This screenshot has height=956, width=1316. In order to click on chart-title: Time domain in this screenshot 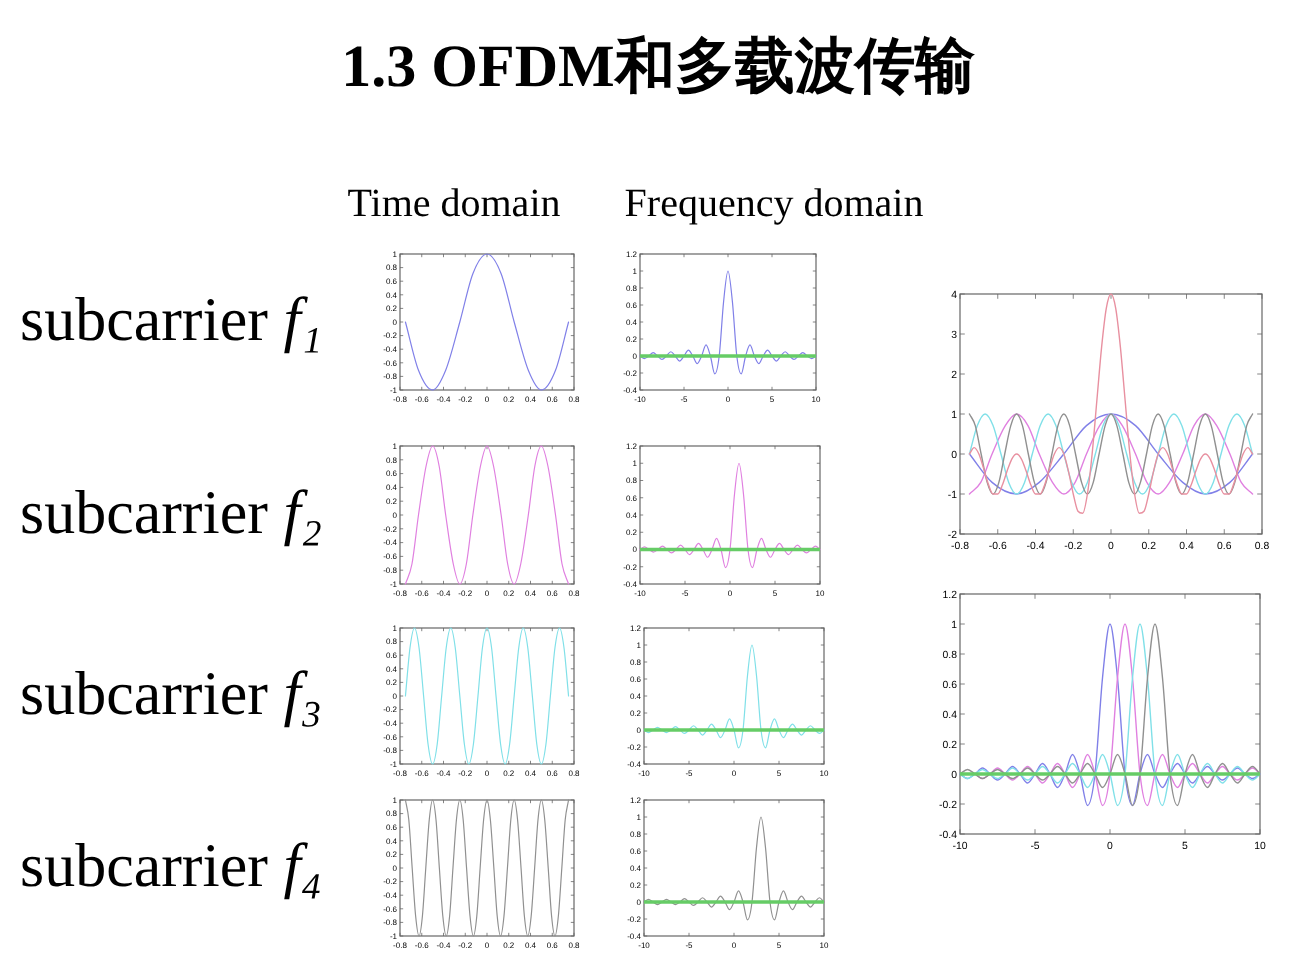, I will do `click(454, 204)`.